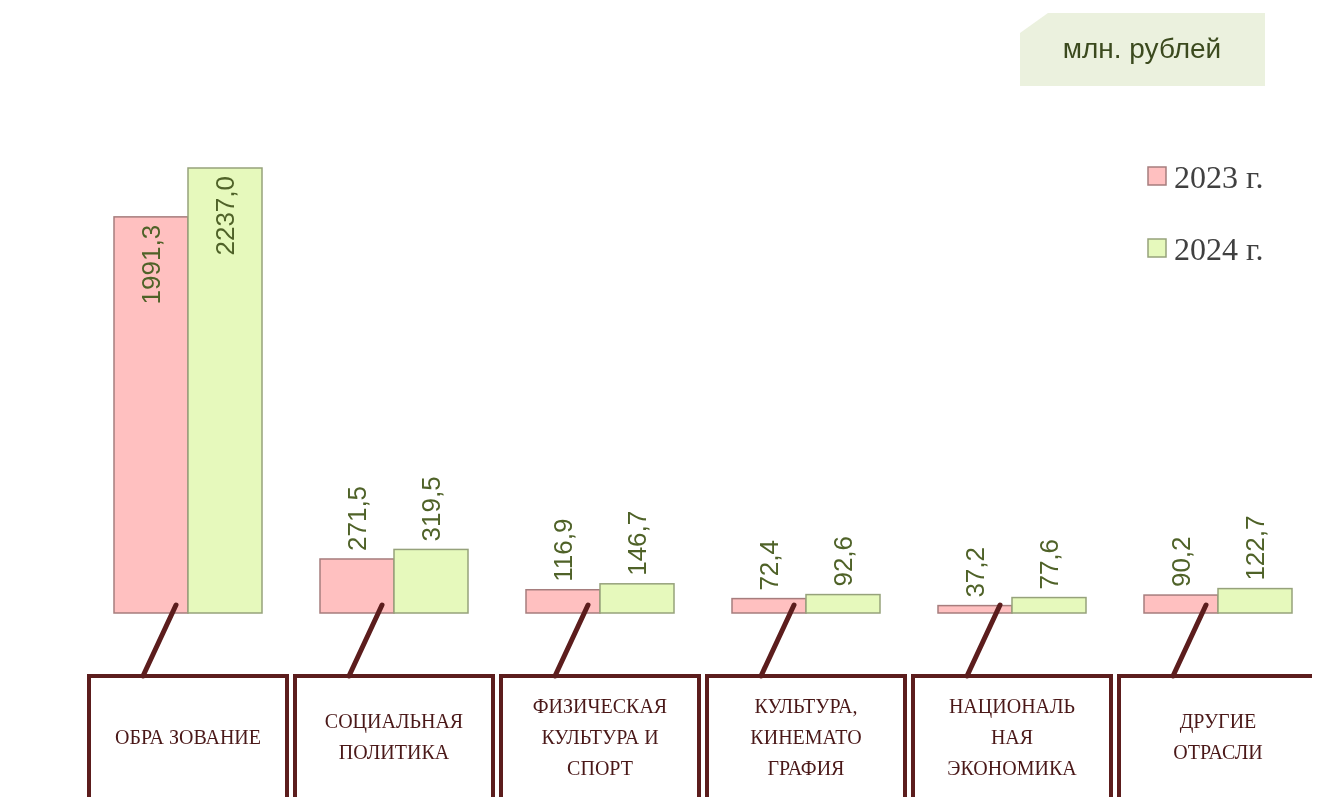 The width and height of the screenshot is (1320, 805). Describe the element at coordinates (1219, 177) in the screenshot. I see `legend-label: 2023 г.` at that location.